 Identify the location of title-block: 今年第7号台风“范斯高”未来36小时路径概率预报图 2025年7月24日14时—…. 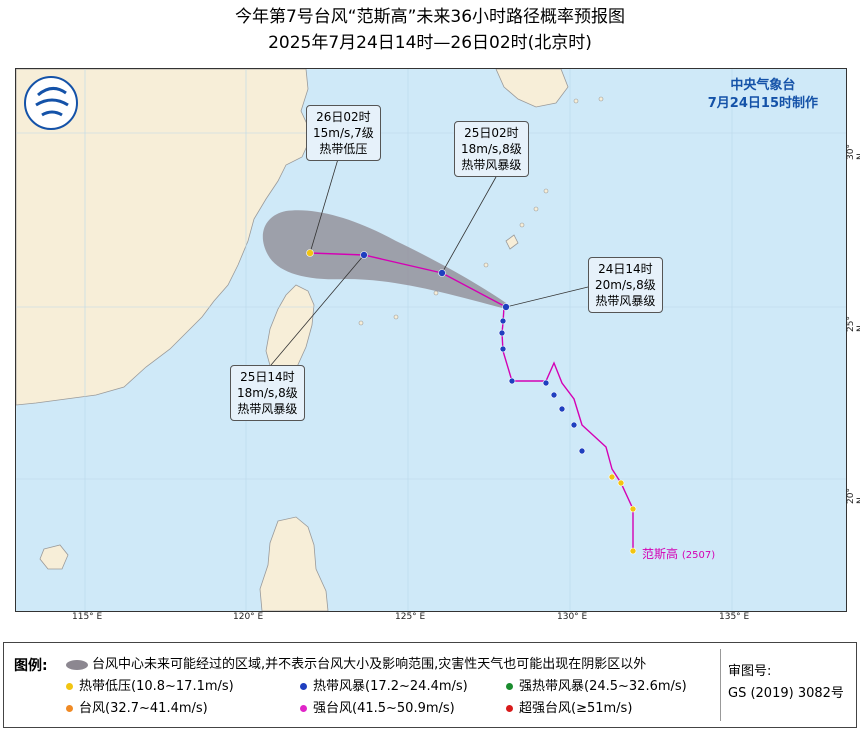
(430, 30).